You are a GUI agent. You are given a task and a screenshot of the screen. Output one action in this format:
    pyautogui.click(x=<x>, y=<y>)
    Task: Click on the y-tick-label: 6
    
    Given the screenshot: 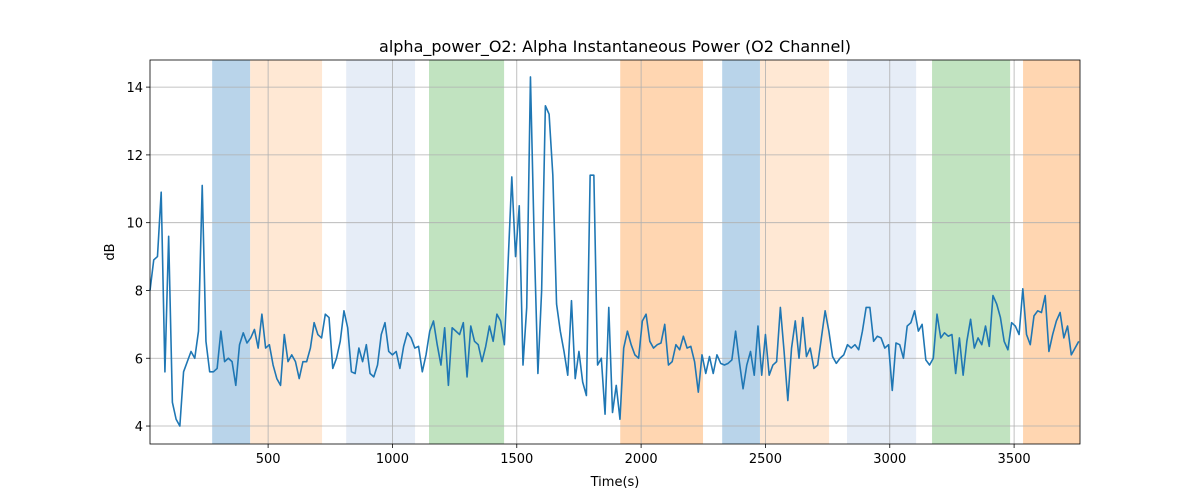 What is the action you would take?
    pyautogui.click(x=139, y=359)
    